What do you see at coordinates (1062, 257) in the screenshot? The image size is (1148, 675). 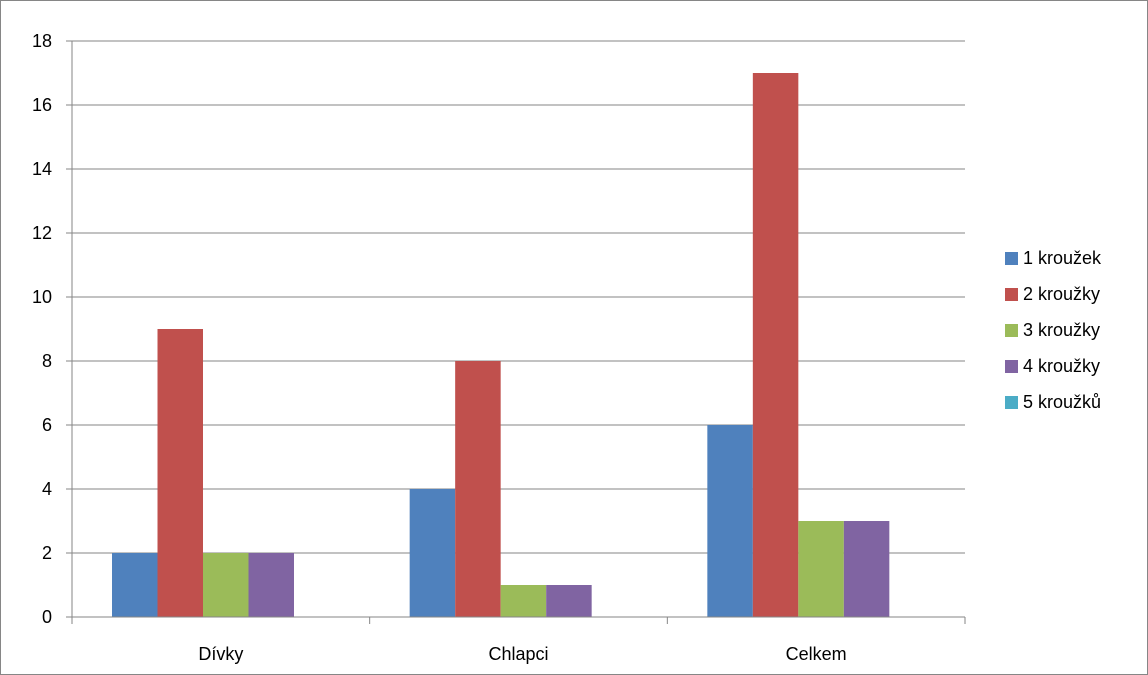 I see `legend-label: 1 kroužek` at bounding box center [1062, 257].